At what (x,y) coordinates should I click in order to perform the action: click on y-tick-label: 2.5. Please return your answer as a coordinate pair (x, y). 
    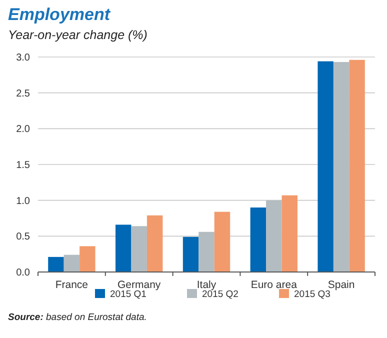
    Looking at the image, I should click on (23, 94).